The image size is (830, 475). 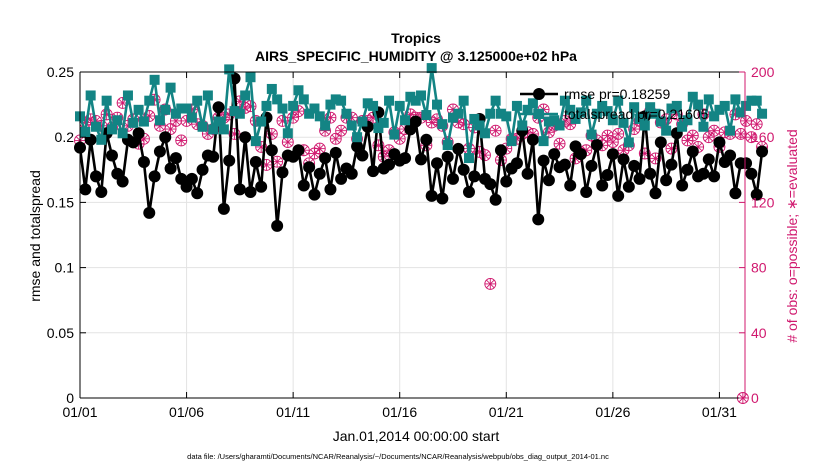 I want to click on y-tick-label: 0, so click(x=70, y=398).